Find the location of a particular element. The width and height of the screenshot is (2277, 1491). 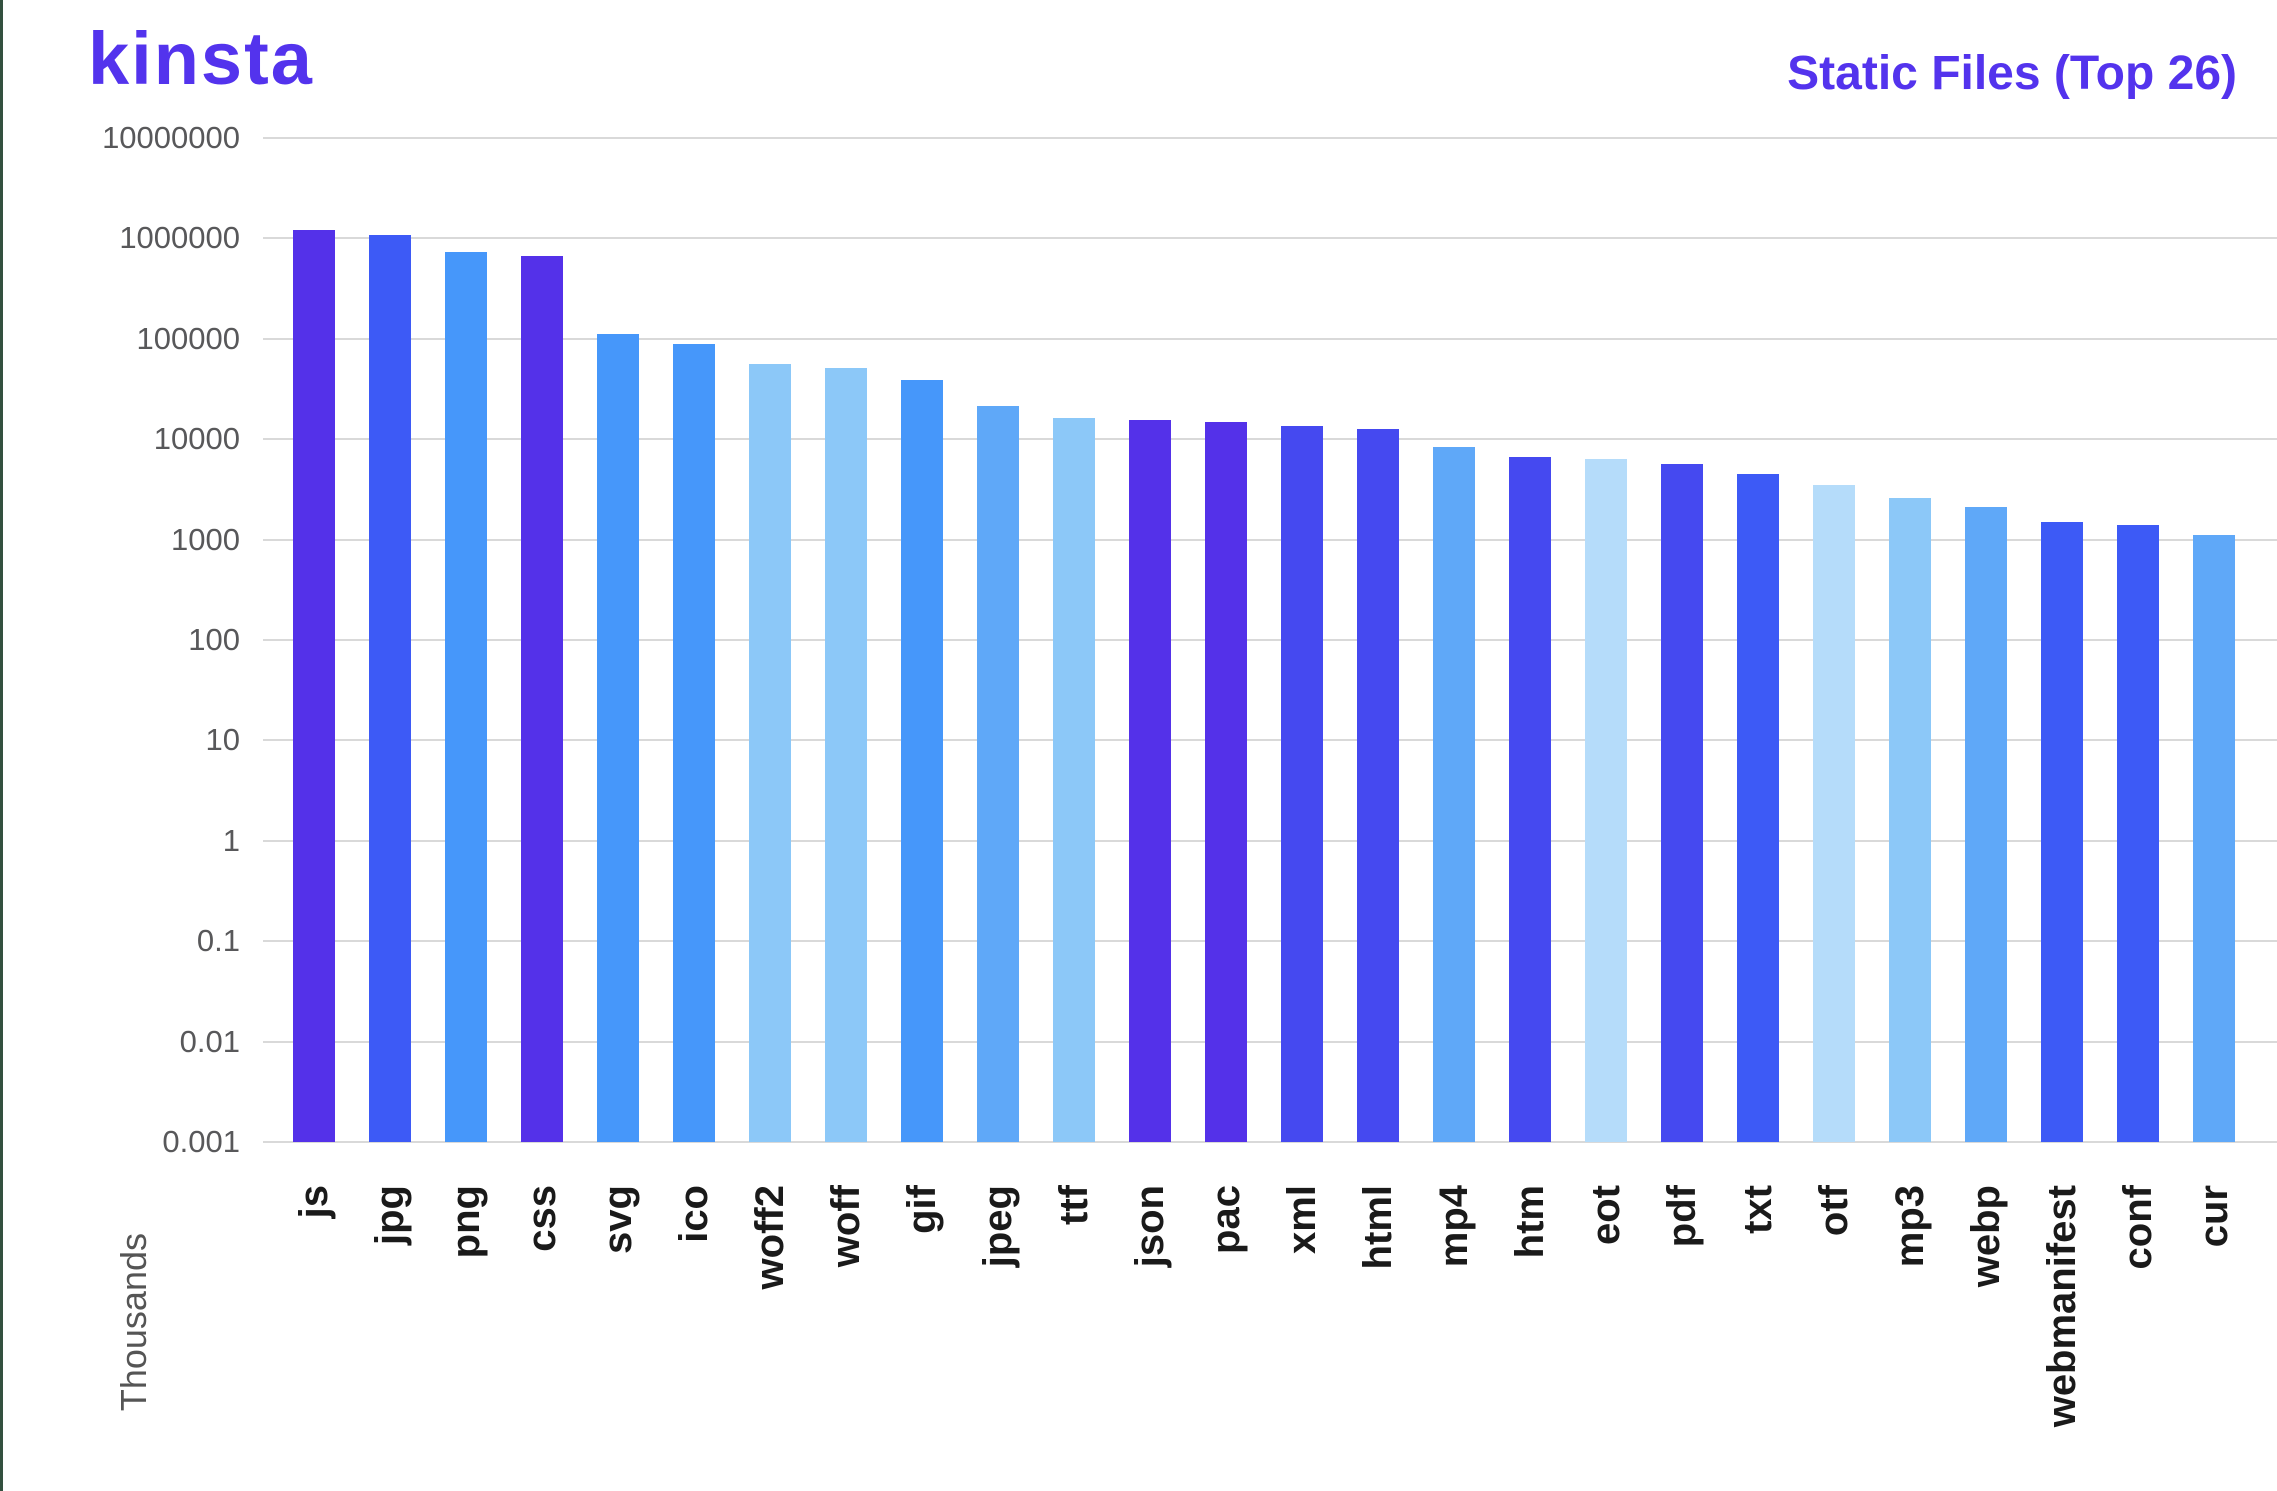

x-label-ico: ico is located at coordinates (694, 1214).